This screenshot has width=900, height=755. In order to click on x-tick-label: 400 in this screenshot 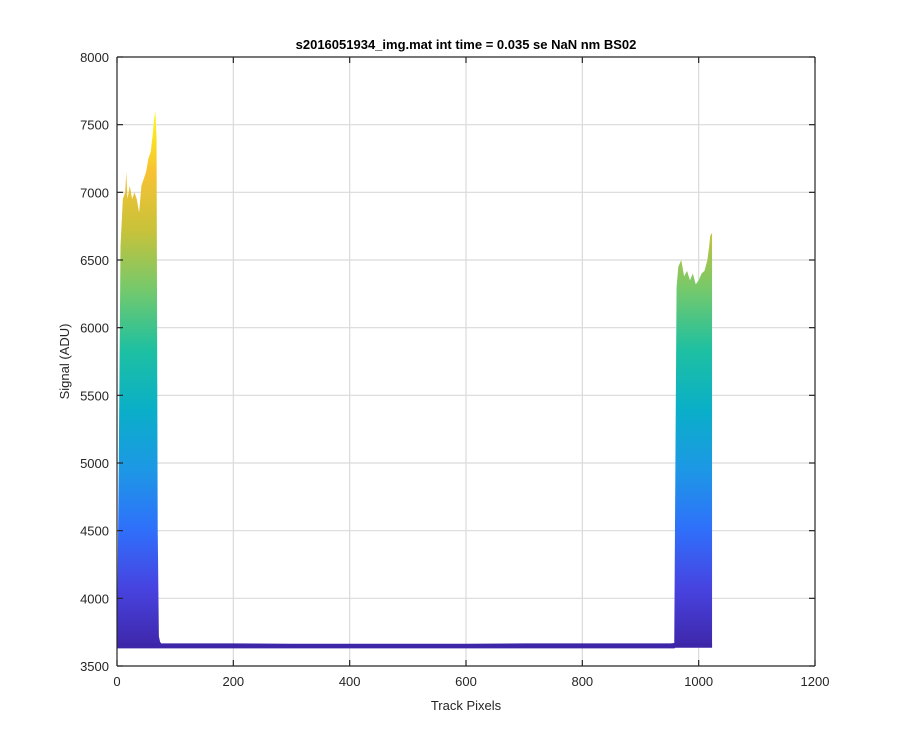, I will do `click(350, 681)`.